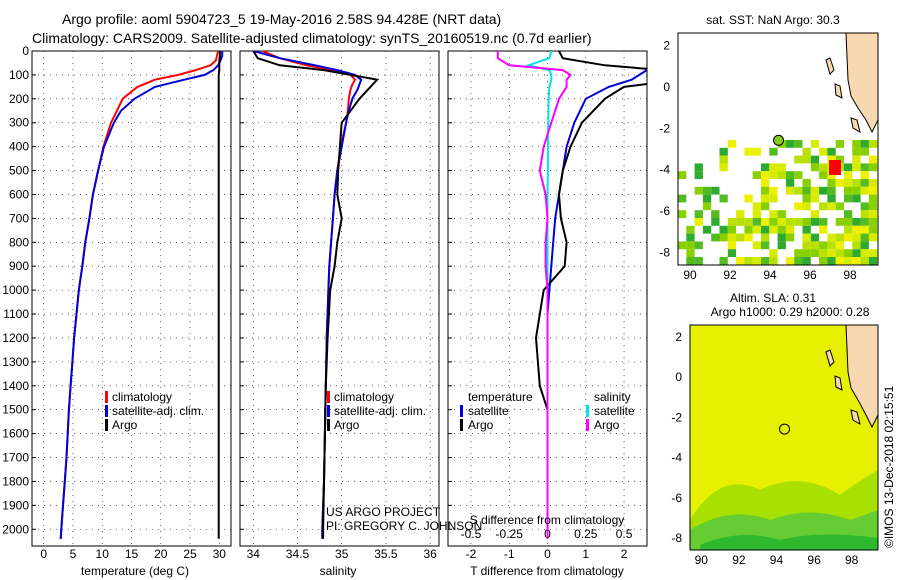 The image size is (900, 580). What do you see at coordinates (547, 571) in the screenshot?
I see `difference-xlabel: T difference from climatology` at bounding box center [547, 571].